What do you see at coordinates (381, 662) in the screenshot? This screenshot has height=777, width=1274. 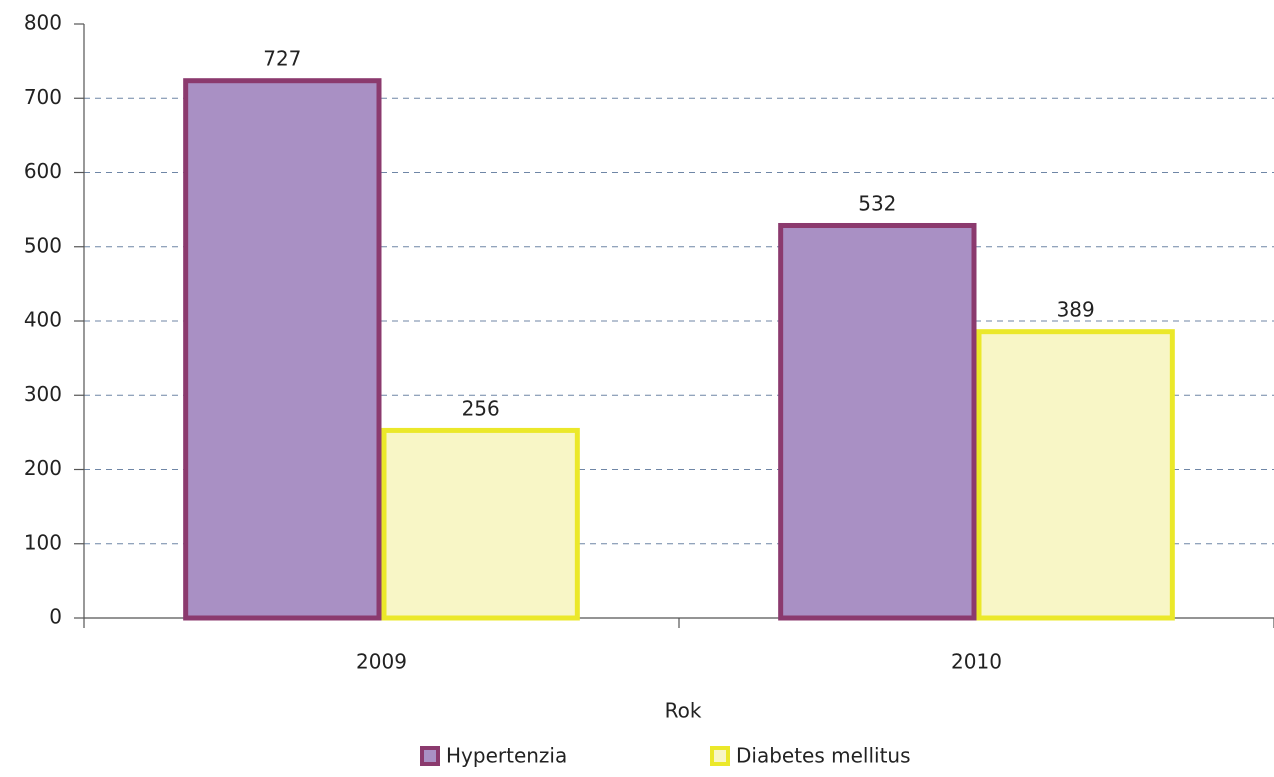 I see `x-tick-label: 2009` at bounding box center [381, 662].